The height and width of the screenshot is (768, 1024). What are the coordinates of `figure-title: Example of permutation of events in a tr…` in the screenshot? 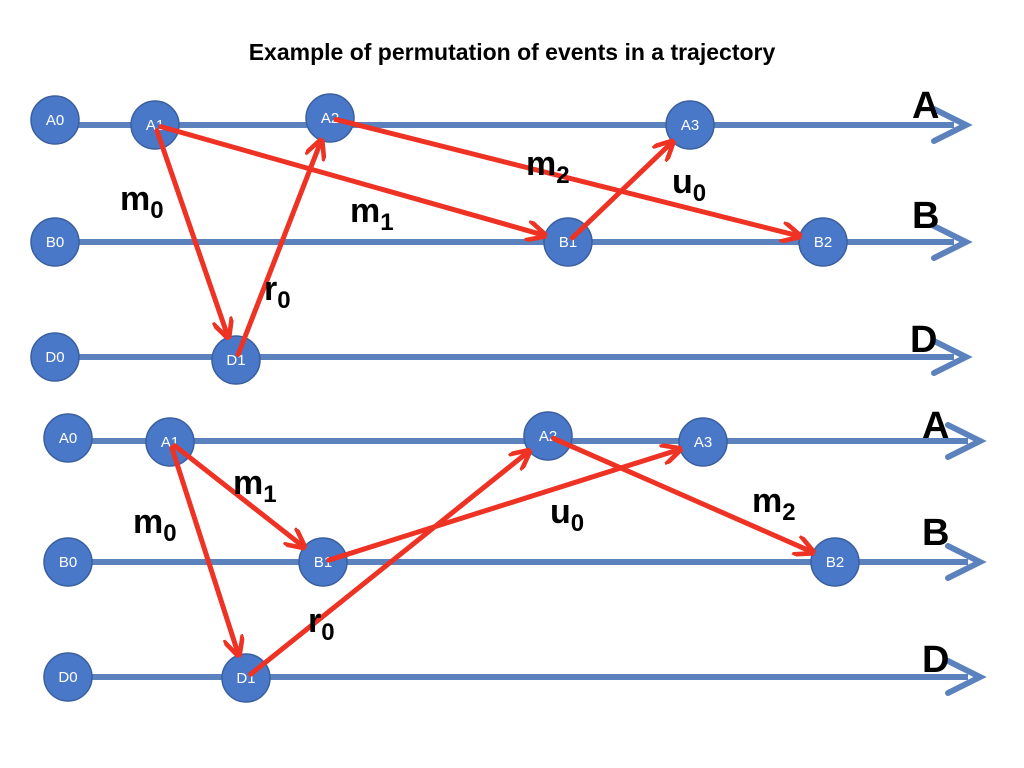 It's located at (512, 52).